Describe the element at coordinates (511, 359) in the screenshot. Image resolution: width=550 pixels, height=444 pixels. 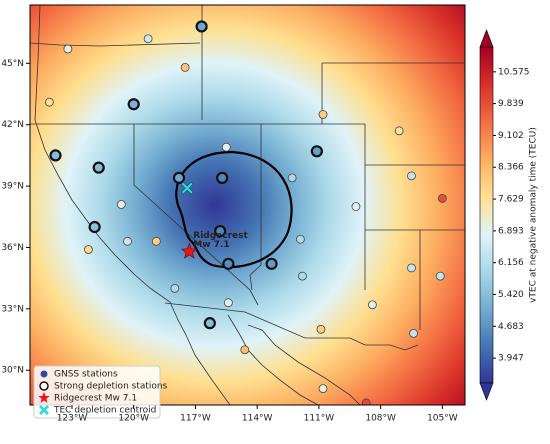
I see `colorbar-tick-label: 3.947` at that location.